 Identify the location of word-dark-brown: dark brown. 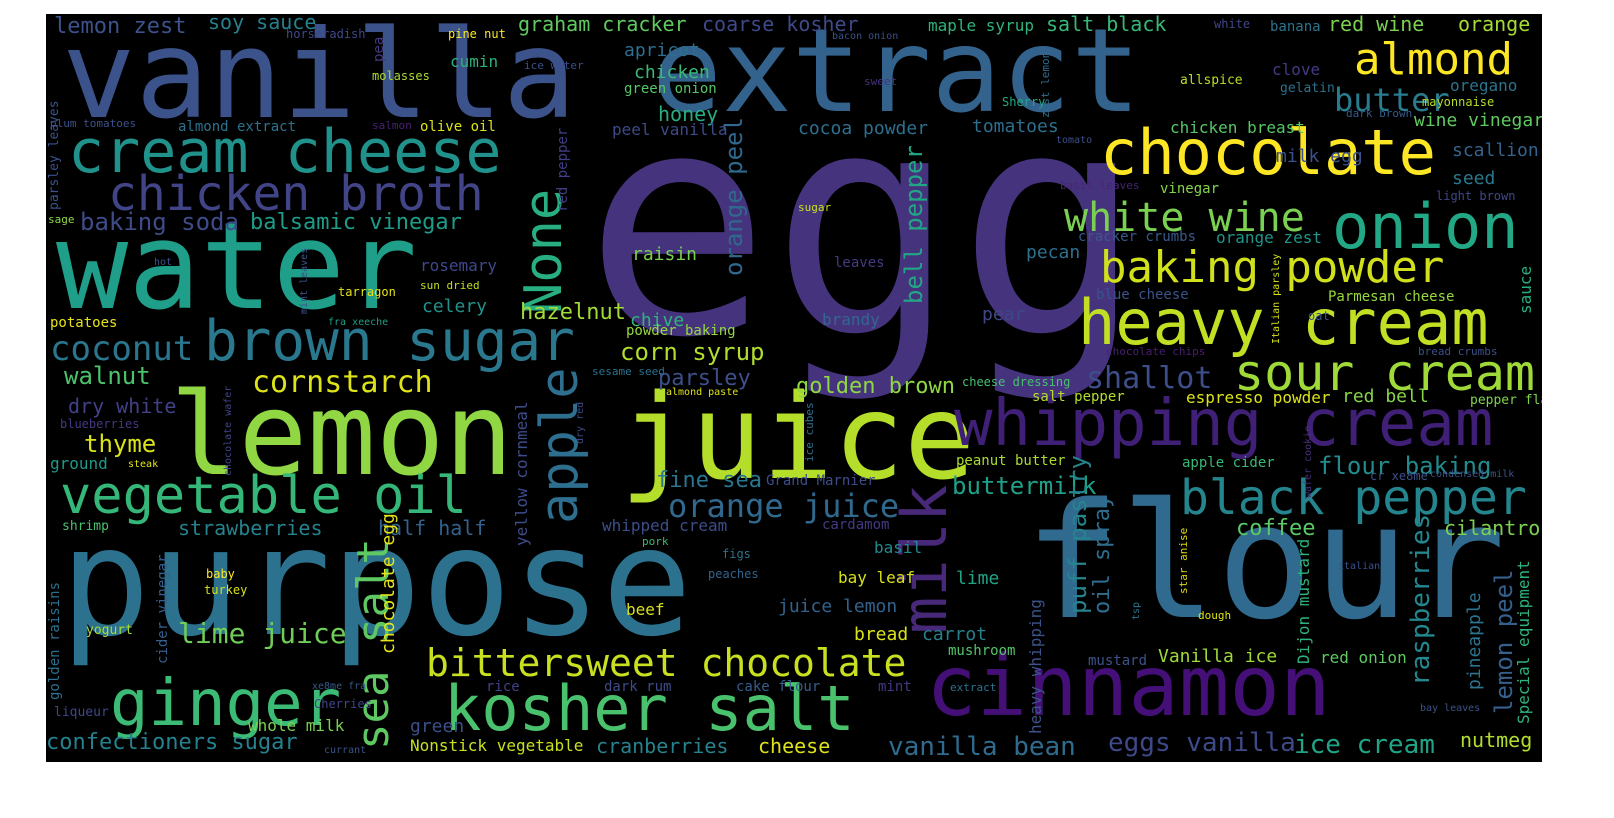
(1379, 113).